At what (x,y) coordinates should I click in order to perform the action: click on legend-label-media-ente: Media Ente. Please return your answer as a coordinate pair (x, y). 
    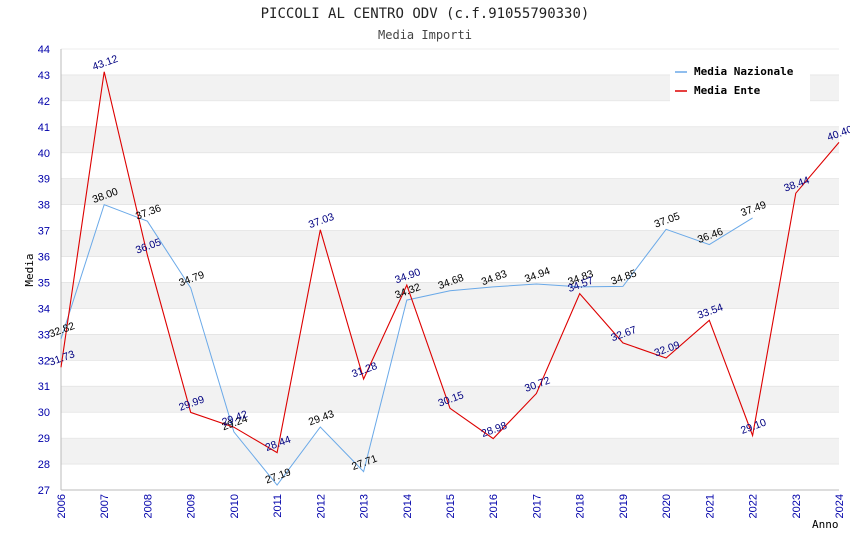
    Looking at the image, I should click on (727, 90).